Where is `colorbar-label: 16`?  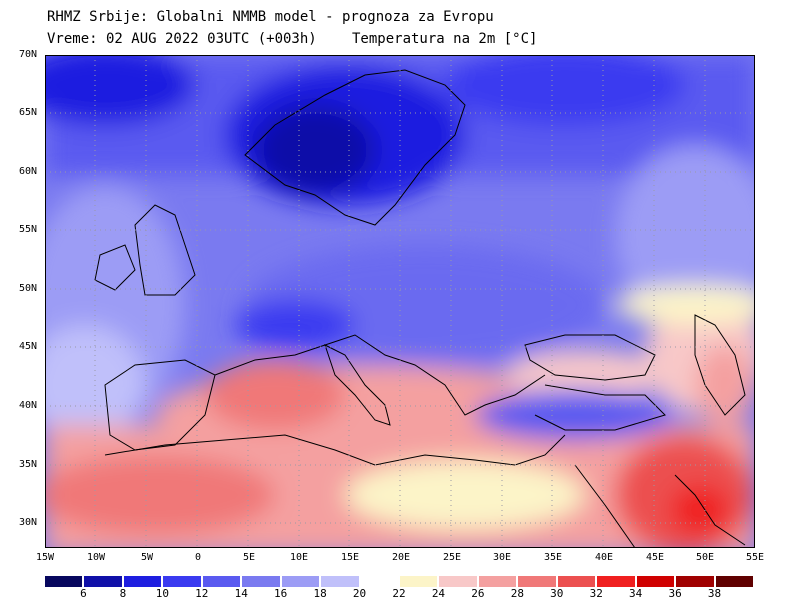 colorbar-label: 16 is located at coordinates (281, 593).